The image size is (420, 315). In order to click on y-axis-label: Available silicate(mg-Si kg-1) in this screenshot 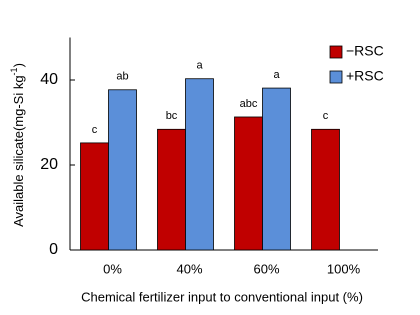, I will do `click(17, 145)`.